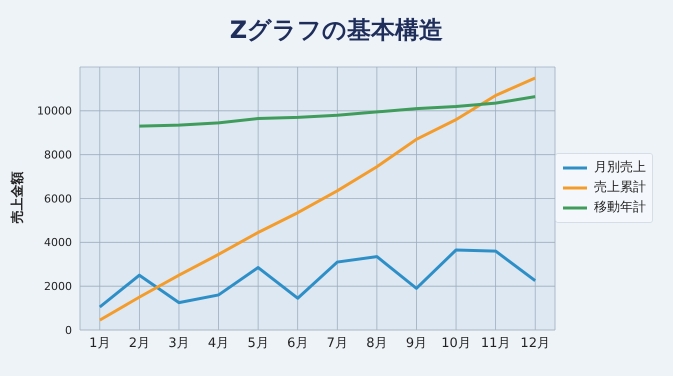 Image resolution: width=673 pixels, height=376 pixels. Describe the element at coordinates (620, 208) in the screenshot. I see `legend-label: 移動年計` at that location.